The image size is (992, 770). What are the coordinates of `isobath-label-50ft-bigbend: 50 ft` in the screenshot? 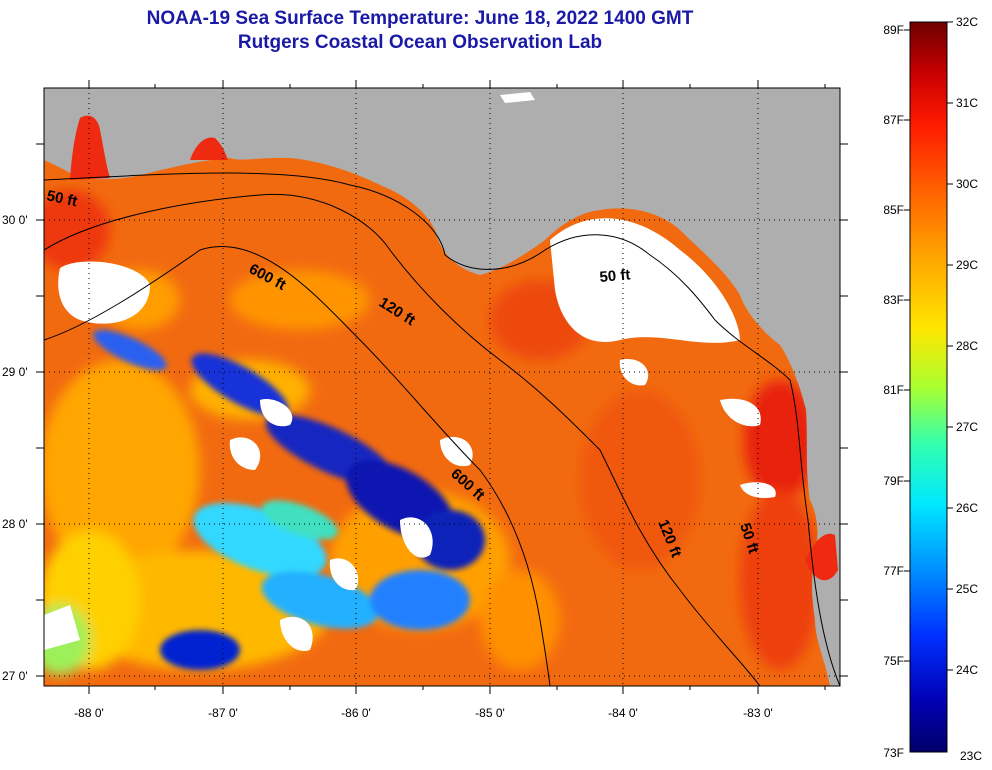 It's located at (615, 276).